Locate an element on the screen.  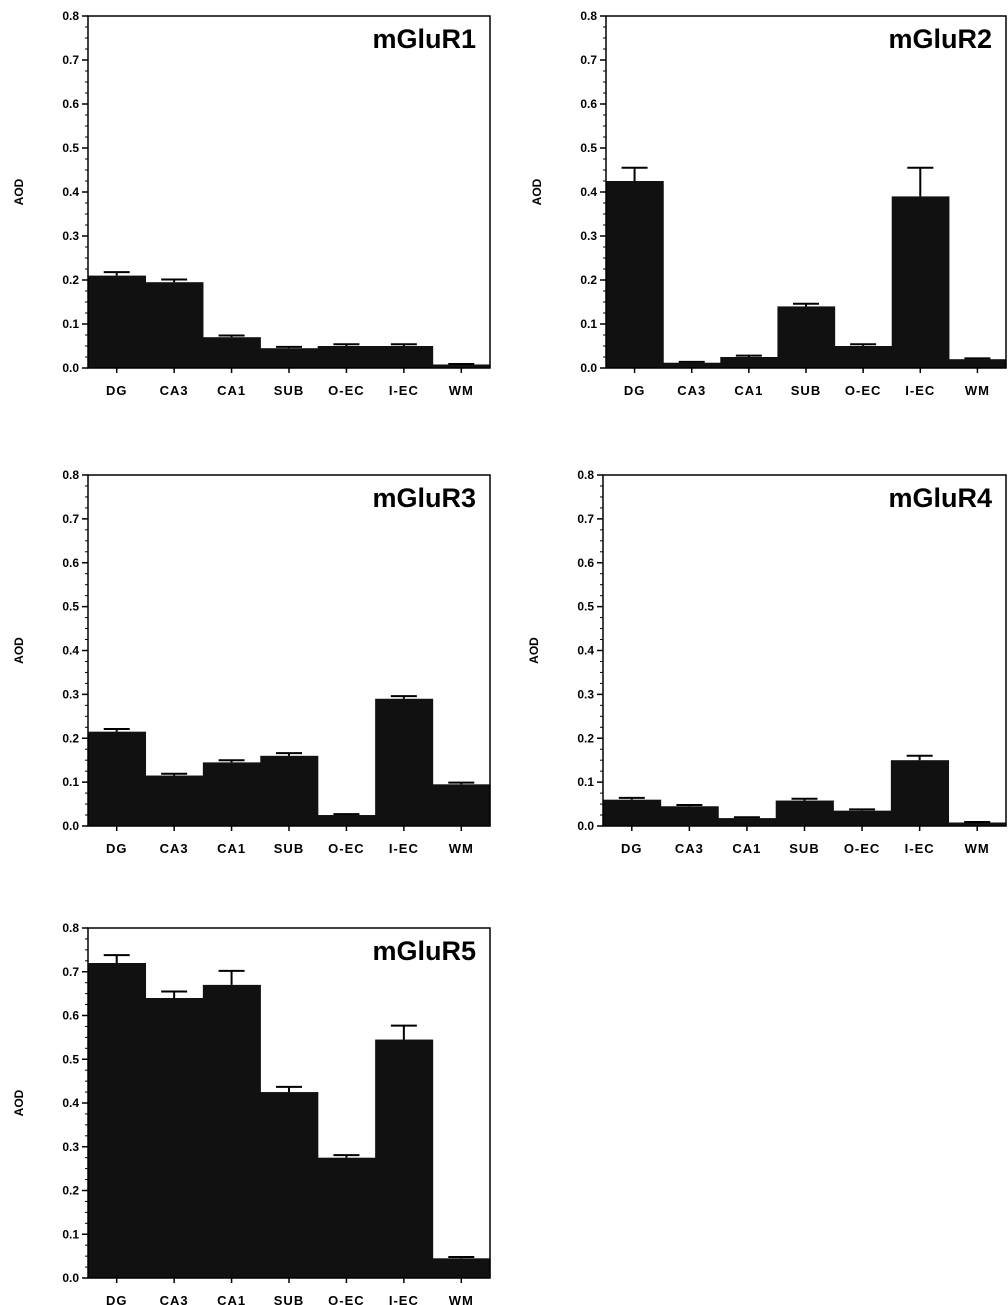
bar-wm is located at coordinates (461, 805).